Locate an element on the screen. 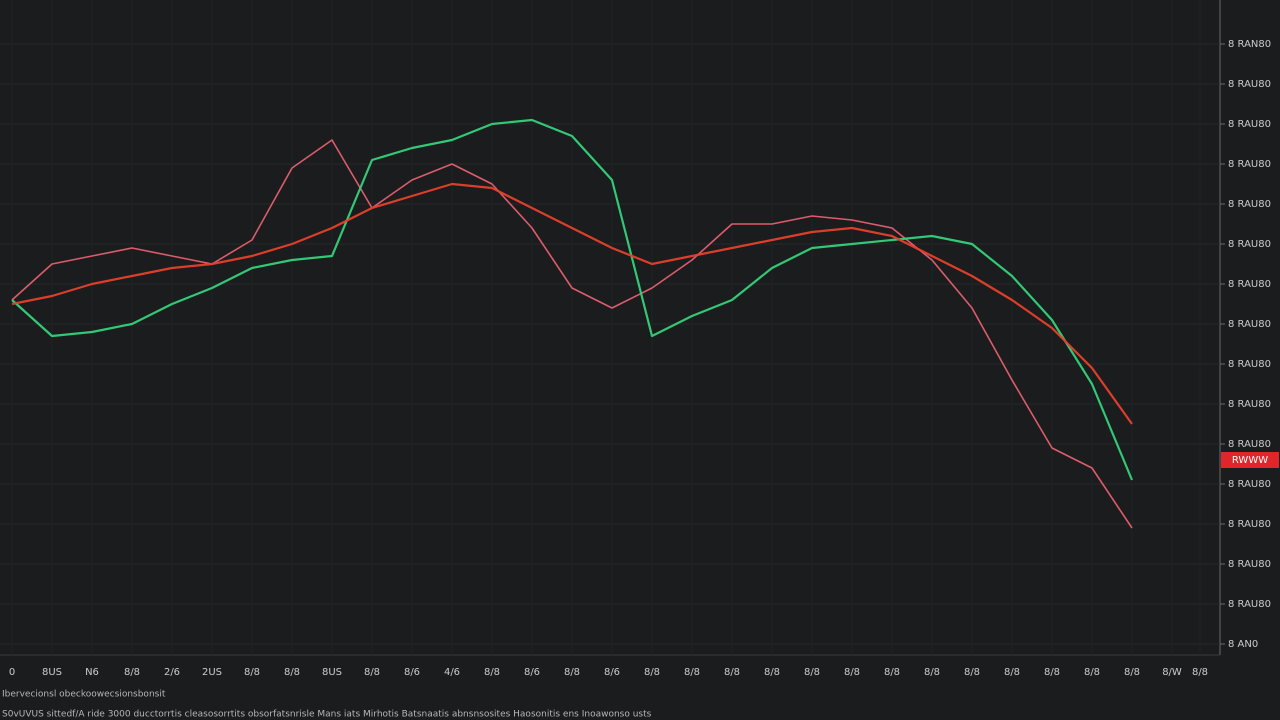 The width and height of the screenshot is (1280, 720). x-tick-label: 2US is located at coordinates (212, 672).